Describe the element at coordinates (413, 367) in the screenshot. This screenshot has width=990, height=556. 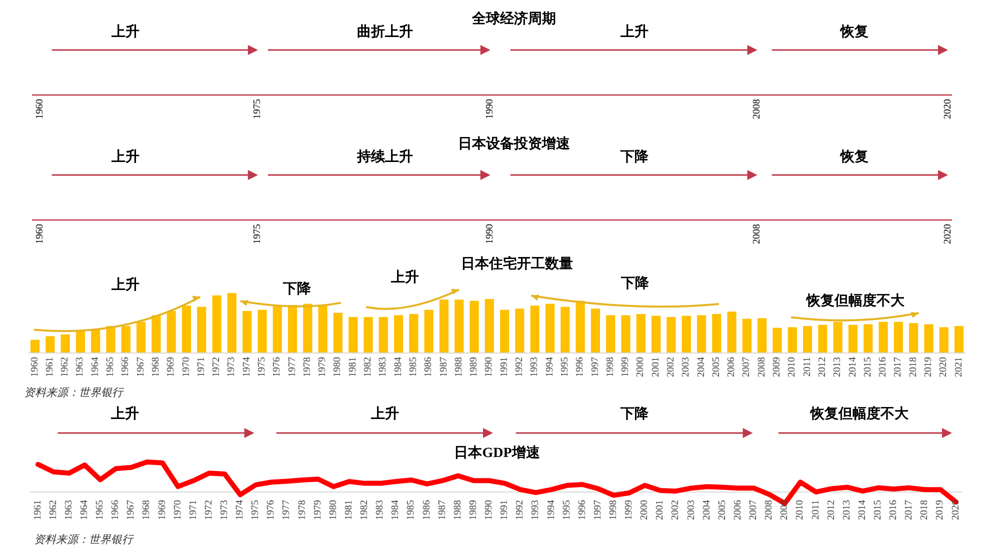
I see `x-tick-label: 1985` at that location.